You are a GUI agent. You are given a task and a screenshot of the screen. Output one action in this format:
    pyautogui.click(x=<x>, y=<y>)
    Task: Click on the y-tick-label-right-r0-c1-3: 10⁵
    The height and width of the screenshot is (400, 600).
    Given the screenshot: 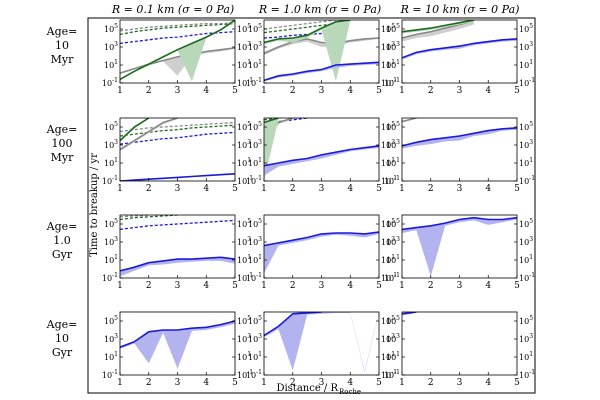 What is the action you would take?
    pyautogui.click(x=388, y=28)
    